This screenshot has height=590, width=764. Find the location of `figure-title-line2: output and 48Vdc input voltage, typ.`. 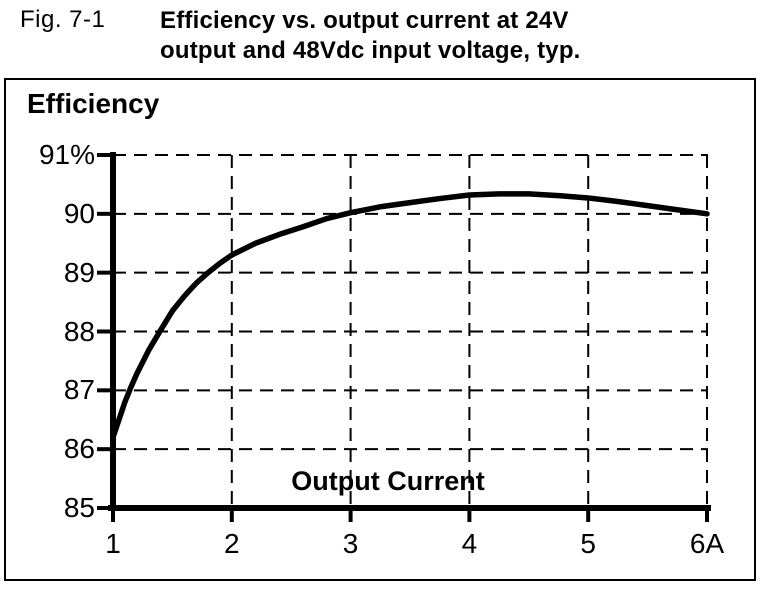

figure-title-line2: output and 48Vdc input voltage, typ. is located at coordinates (370, 50).